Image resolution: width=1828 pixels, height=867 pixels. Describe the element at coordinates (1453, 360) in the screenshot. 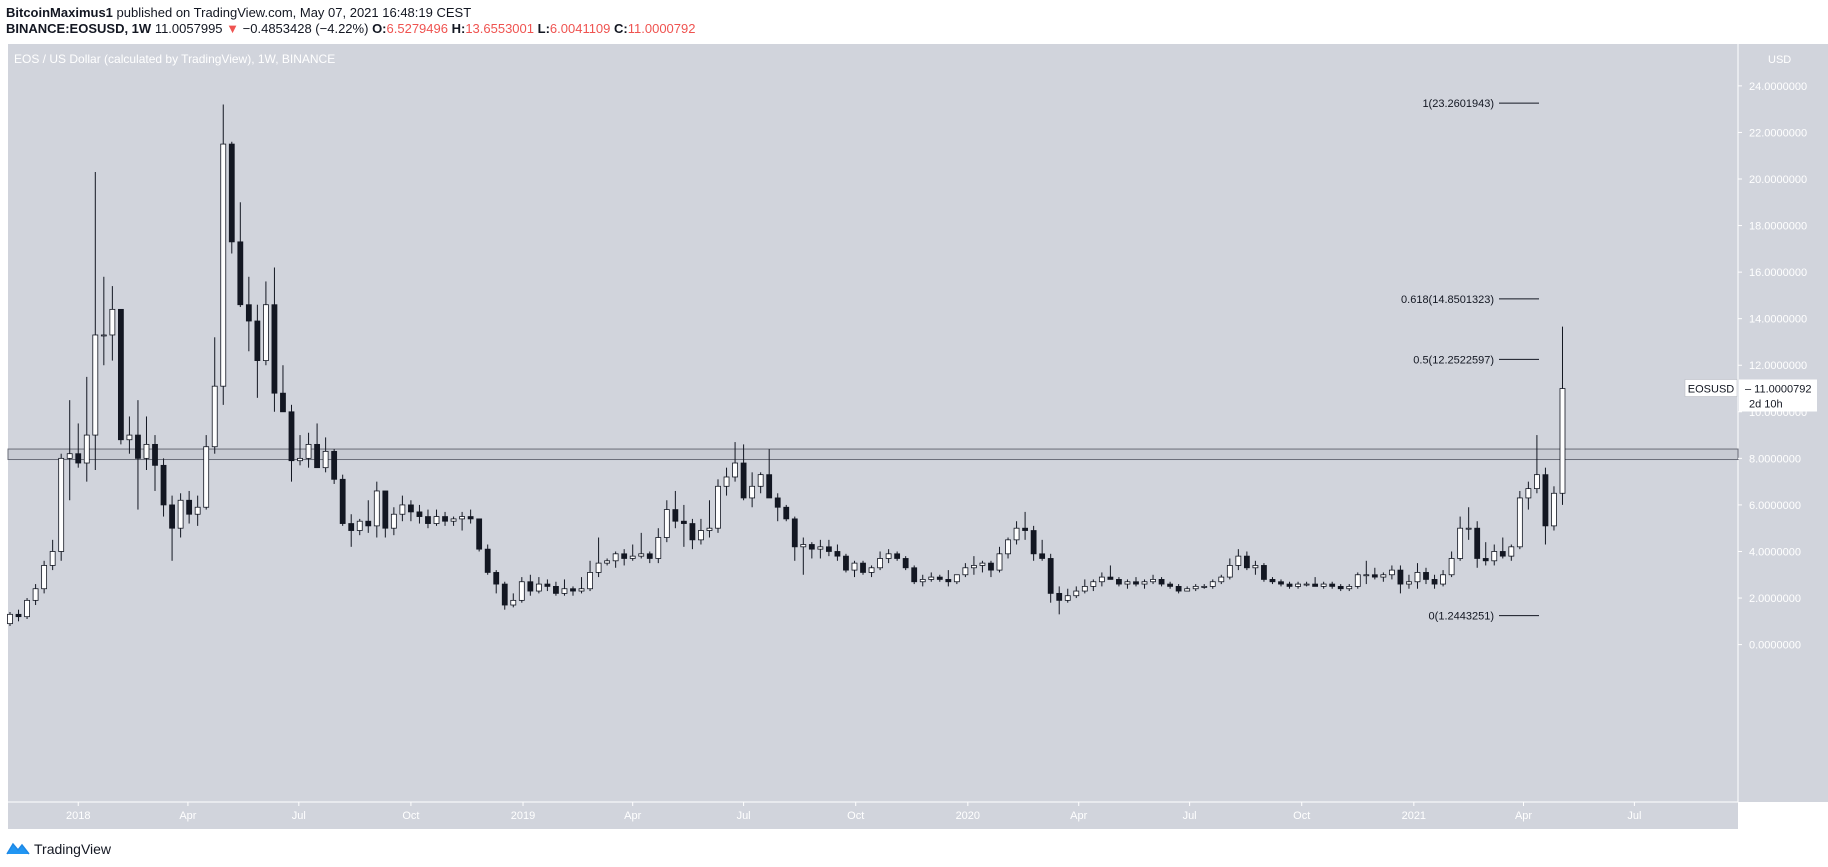

I see `fib-label: 0.5(12.2522597)` at that location.